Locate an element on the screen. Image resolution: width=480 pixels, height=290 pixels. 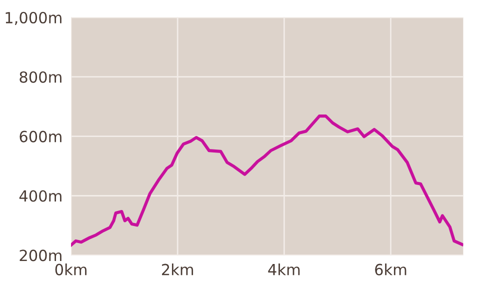
y-tick-label: 1,000m is located at coordinates (34, 18).